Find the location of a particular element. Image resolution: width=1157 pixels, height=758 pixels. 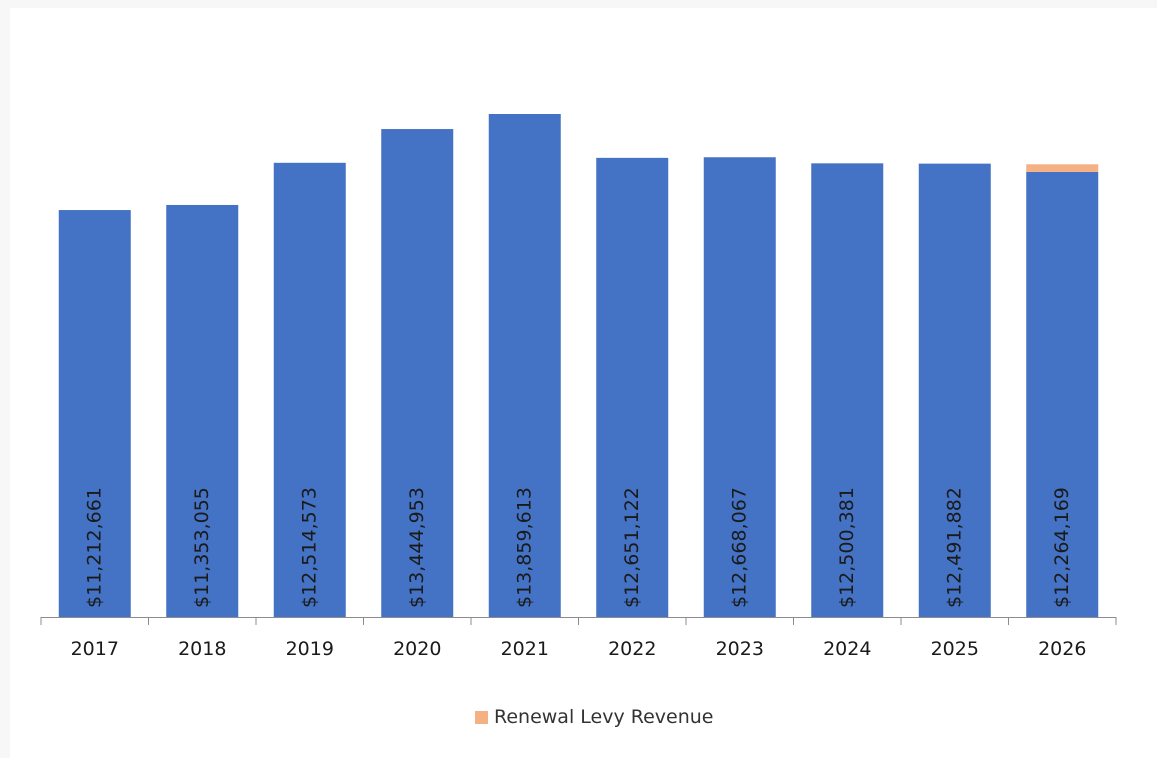

x-tick-label-2026: 2026 is located at coordinates (1062, 649).